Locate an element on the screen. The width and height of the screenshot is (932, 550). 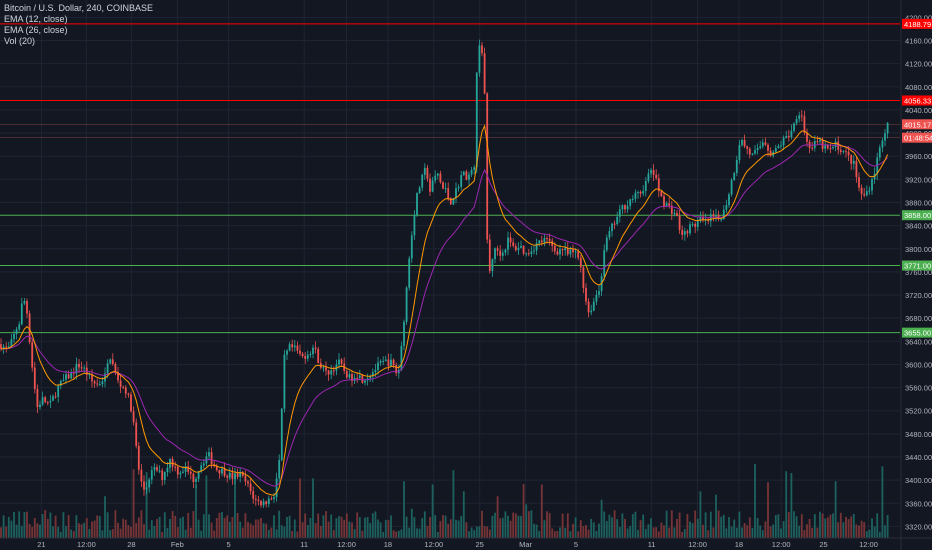
ema26-legend: EMA (26, close) is located at coordinates (36, 30).